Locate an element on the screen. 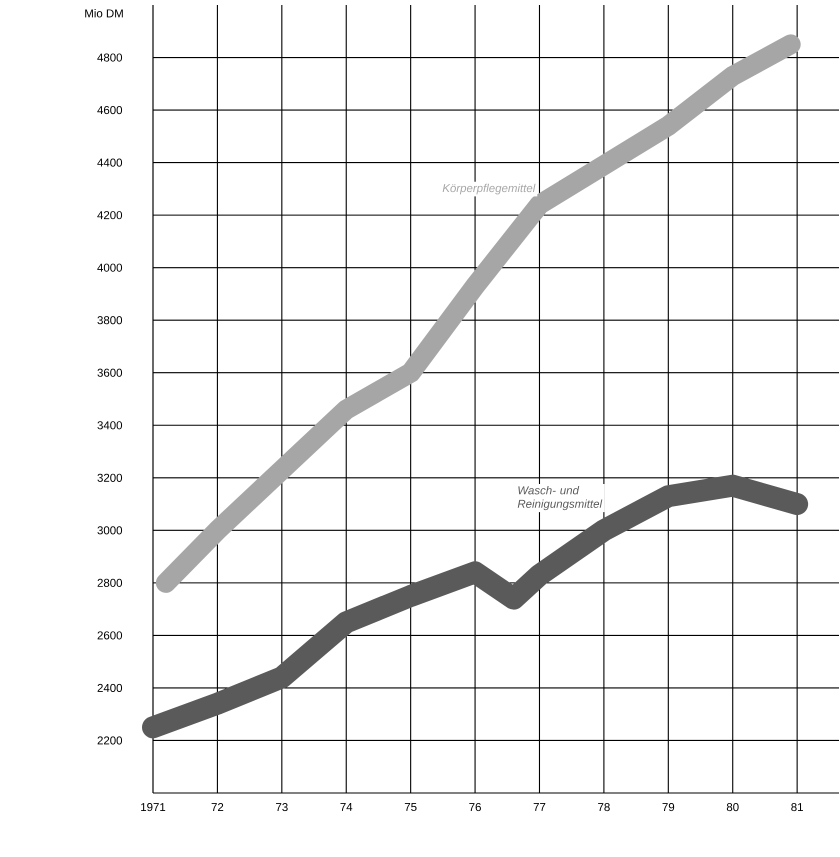 This screenshot has height=857, width=840. y-tick-label: 2400 is located at coordinates (110, 688).